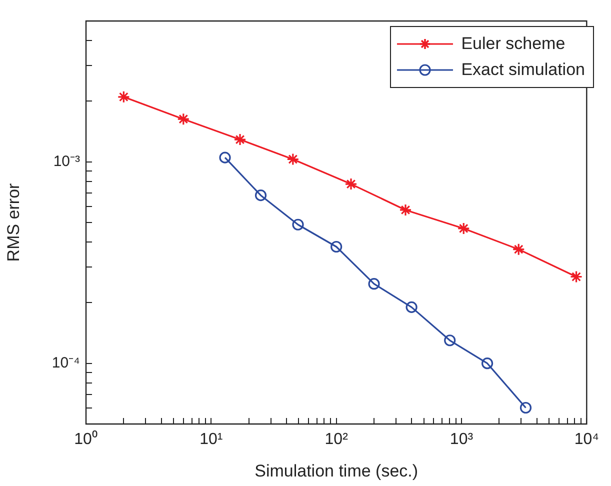 The height and width of the screenshot is (486, 611). Describe the element at coordinates (336, 439) in the screenshot. I see `x-tick-label: 10²` at that location.